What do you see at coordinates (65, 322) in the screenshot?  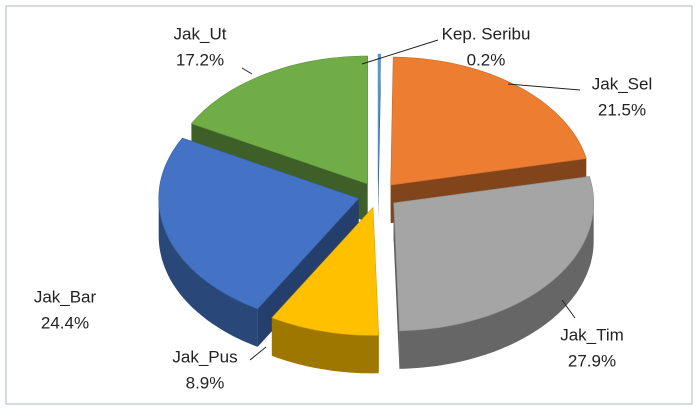 I see `value-label: 24.4%` at bounding box center [65, 322].